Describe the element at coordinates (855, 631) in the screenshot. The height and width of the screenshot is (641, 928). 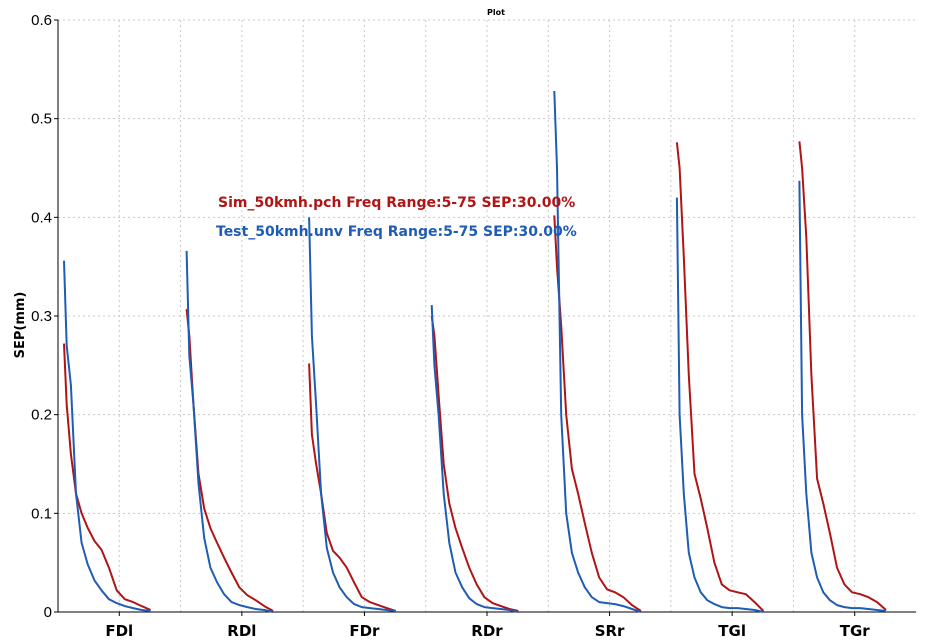
I see `x-tick-label: TGr` at that location.